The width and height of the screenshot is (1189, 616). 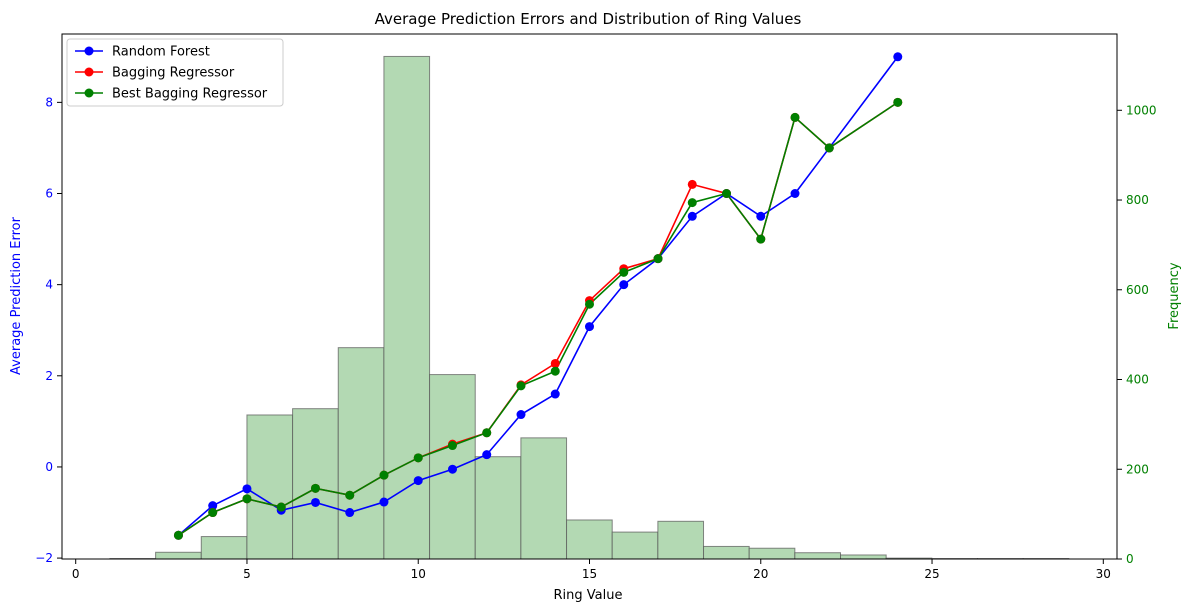 What do you see at coordinates (1137, 334) in the screenshot?
I see `y-axis-ticks-right: 0 200 400 600 800 1000` at bounding box center [1137, 334].